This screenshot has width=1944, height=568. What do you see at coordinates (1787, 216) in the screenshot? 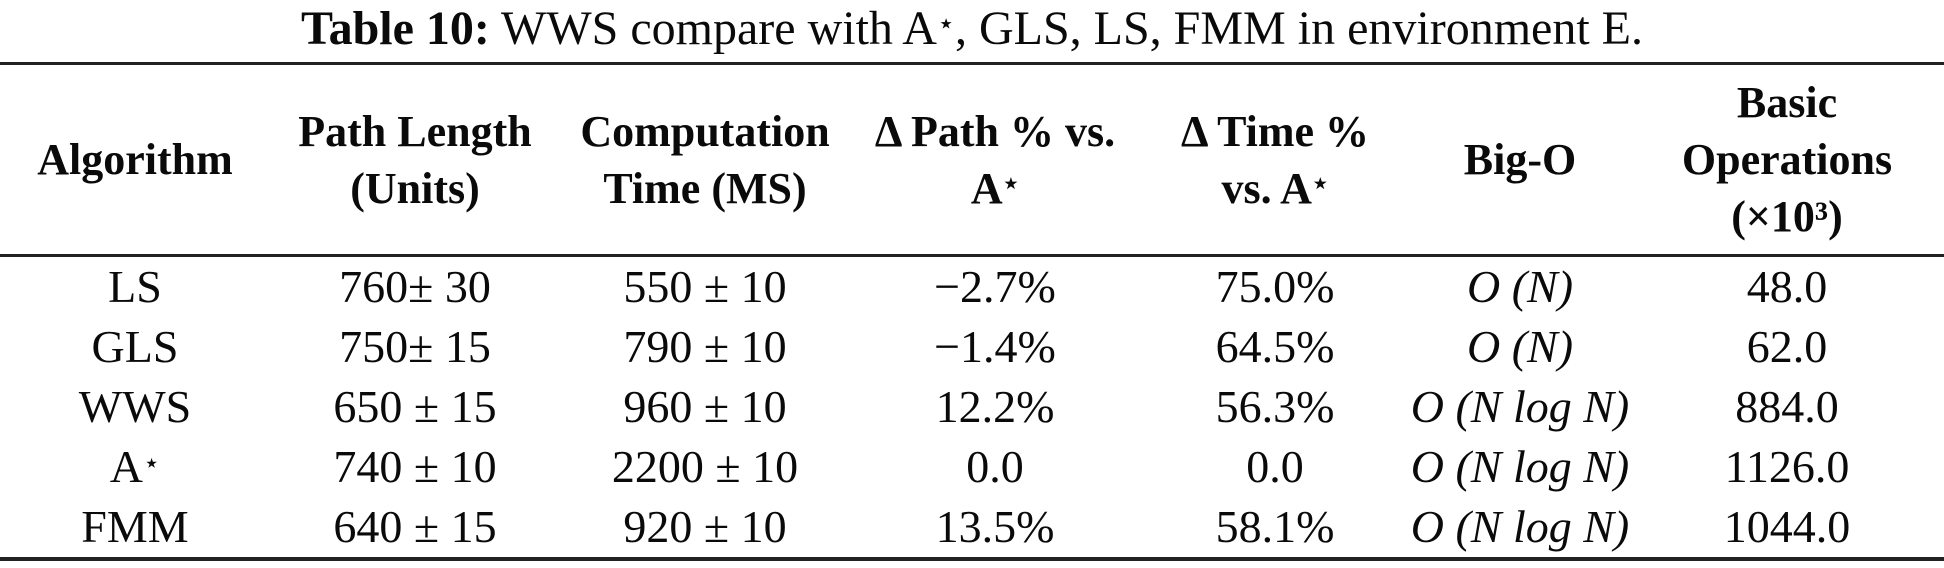
I see `header-line: (×10³)` at bounding box center [1787, 216].